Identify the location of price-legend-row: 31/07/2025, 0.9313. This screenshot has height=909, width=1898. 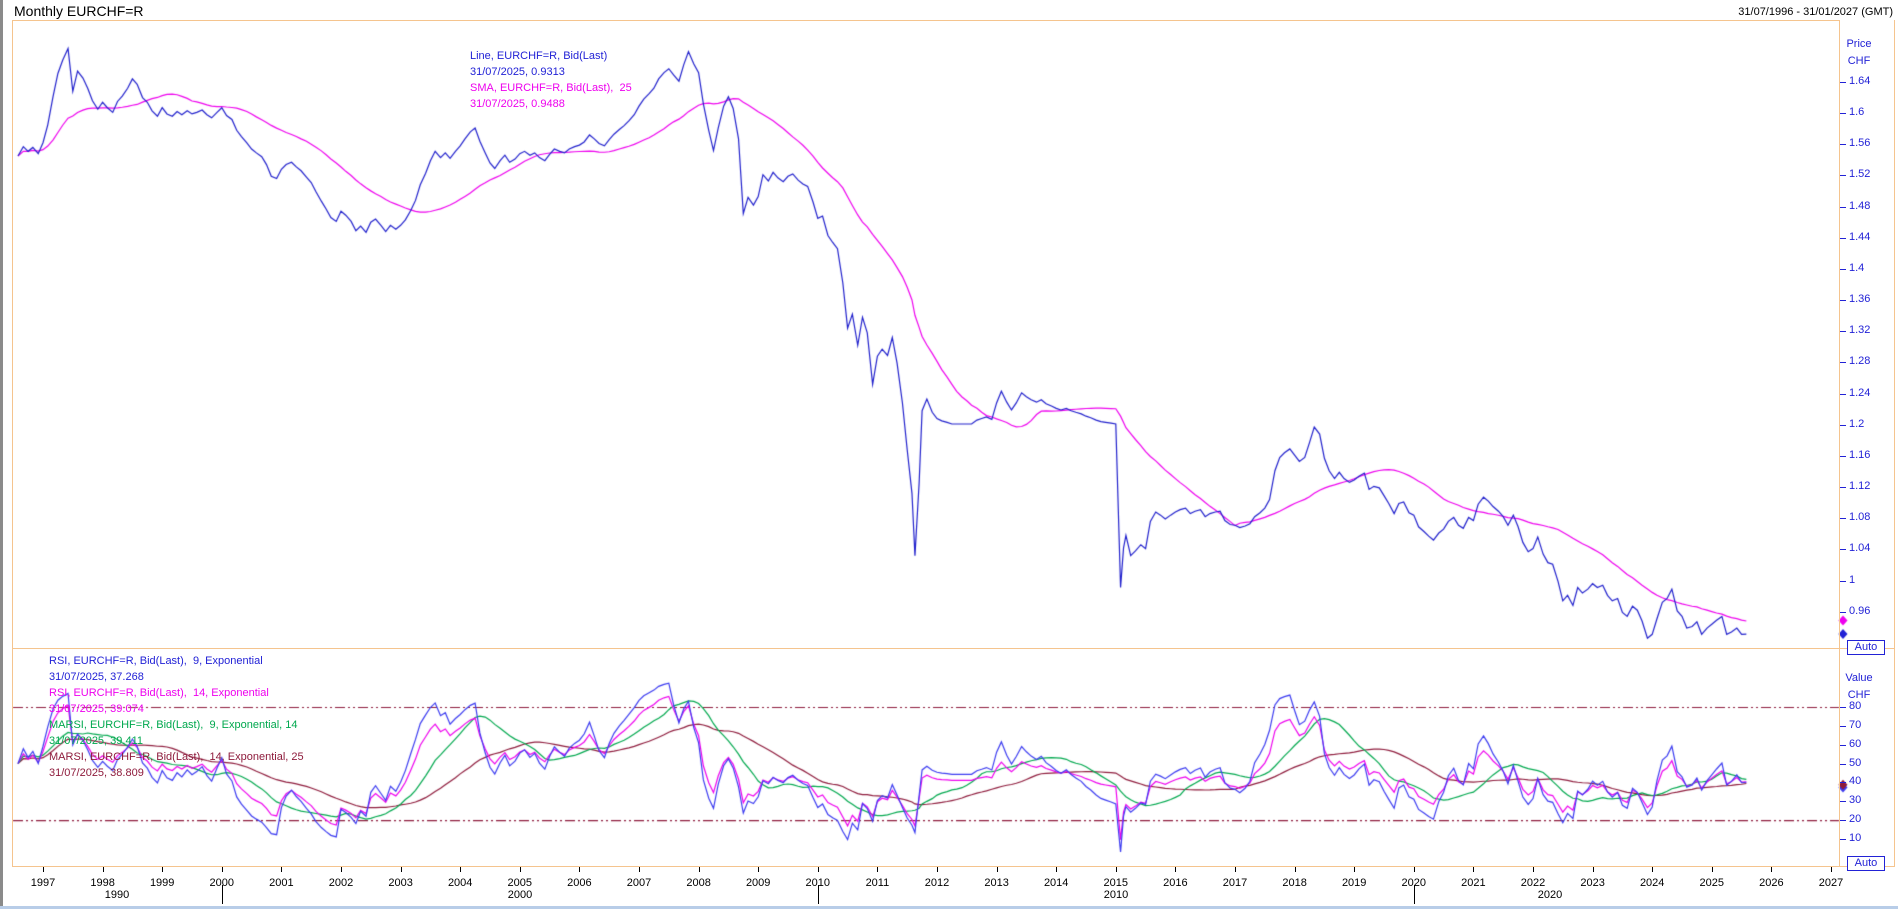
(517, 72).